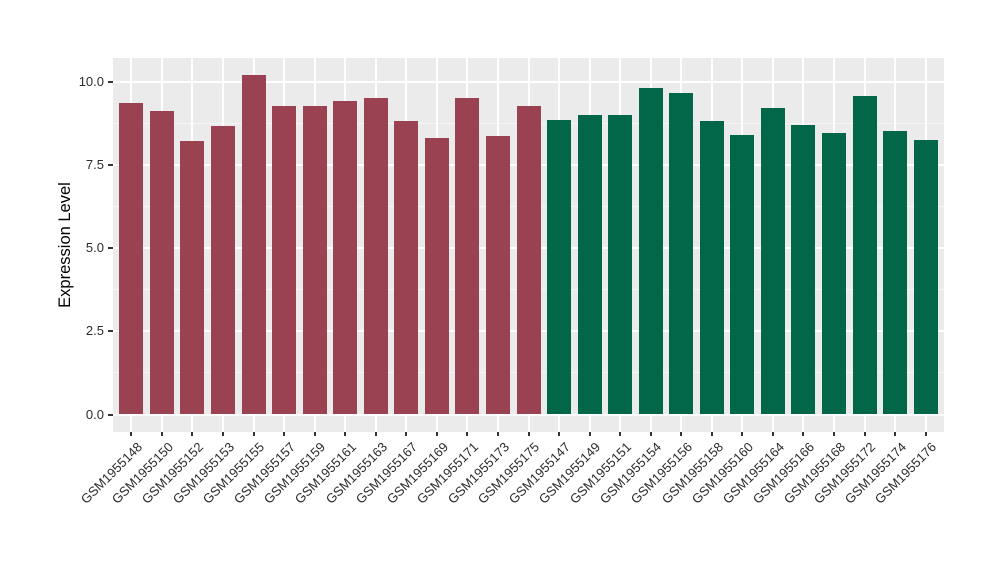  I want to click on bar-GSM1955150, so click(161, 263).